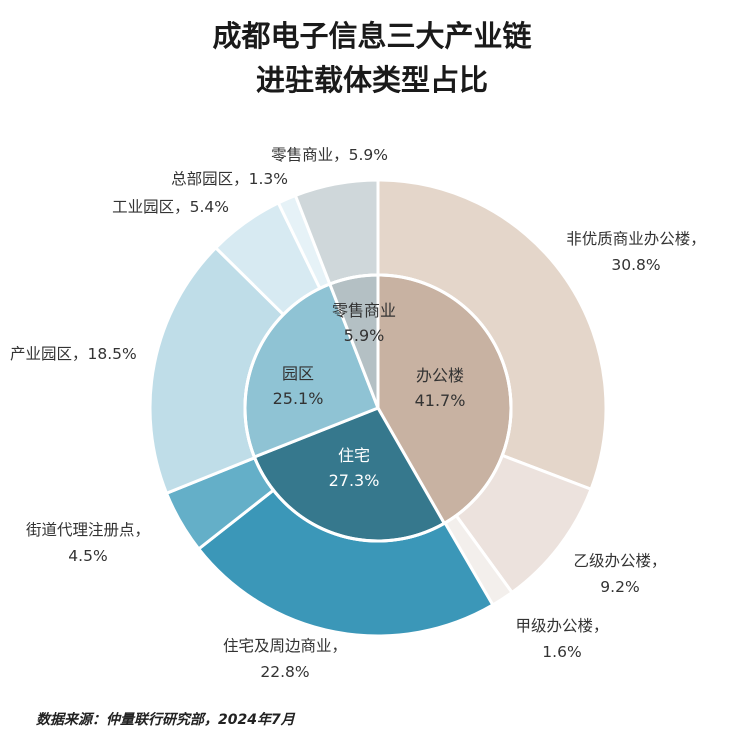 This screenshot has height=742, width=744. Describe the element at coordinates (364, 310) in the screenshot. I see `inner-label-name-3: 零售商业` at that location.